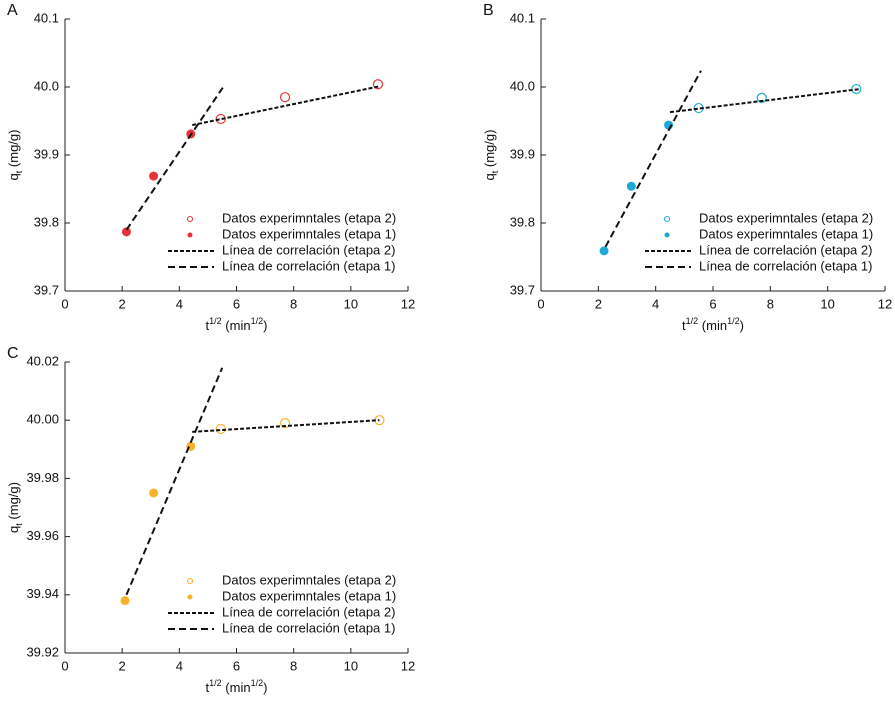  Describe the element at coordinates (42, 535) in the screenshot. I see `y-tick-label: 39.96` at that location.